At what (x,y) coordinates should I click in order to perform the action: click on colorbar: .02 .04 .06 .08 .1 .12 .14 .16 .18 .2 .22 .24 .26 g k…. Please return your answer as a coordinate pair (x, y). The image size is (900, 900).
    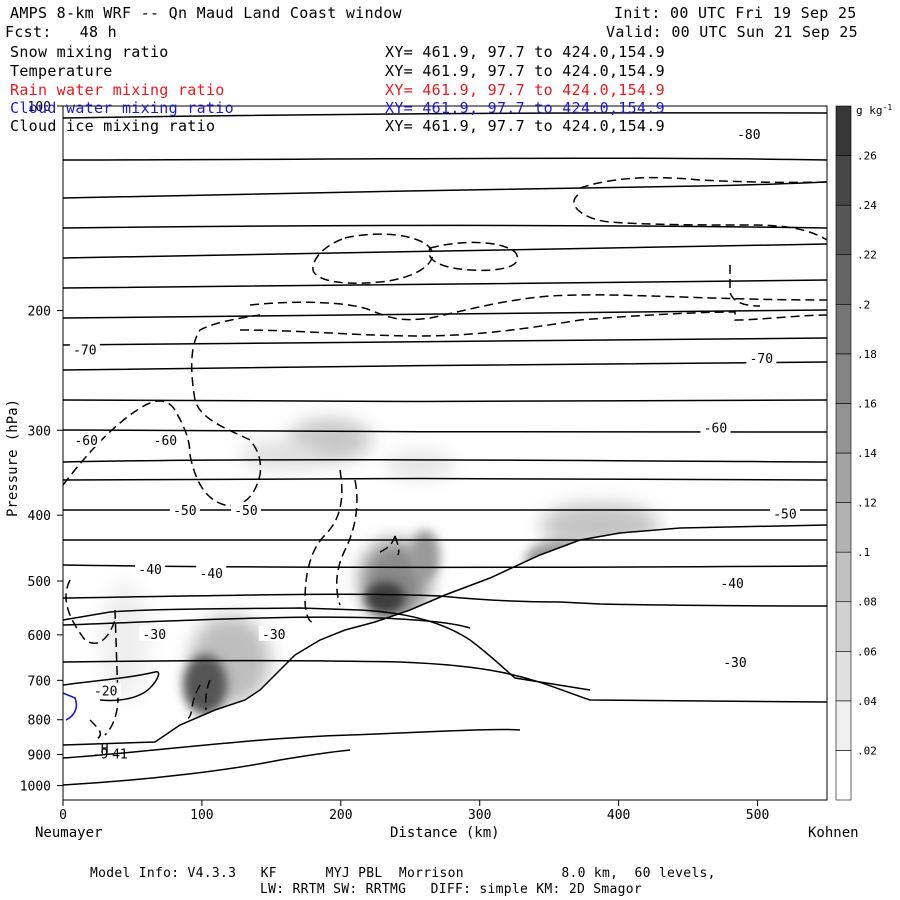
    Looking at the image, I should click on (863, 452).